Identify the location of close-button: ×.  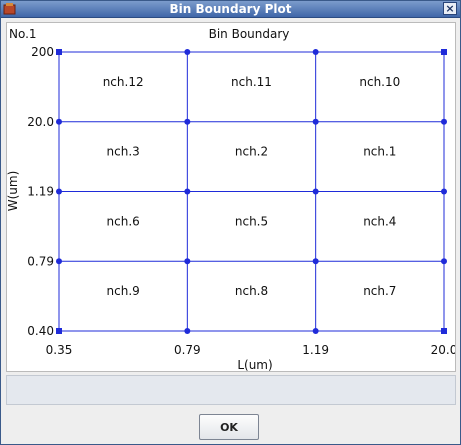
(450, 8).